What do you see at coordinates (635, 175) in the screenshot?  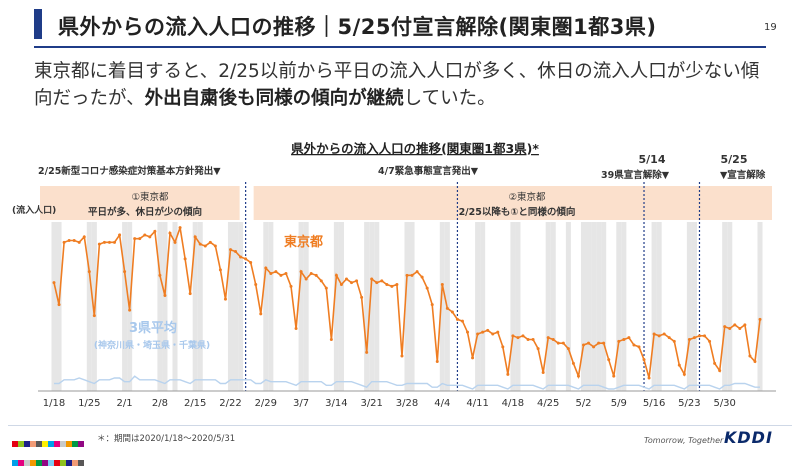 I see `event-label-5-14: 39県宣言解除▼` at bounding box center [635, 175].